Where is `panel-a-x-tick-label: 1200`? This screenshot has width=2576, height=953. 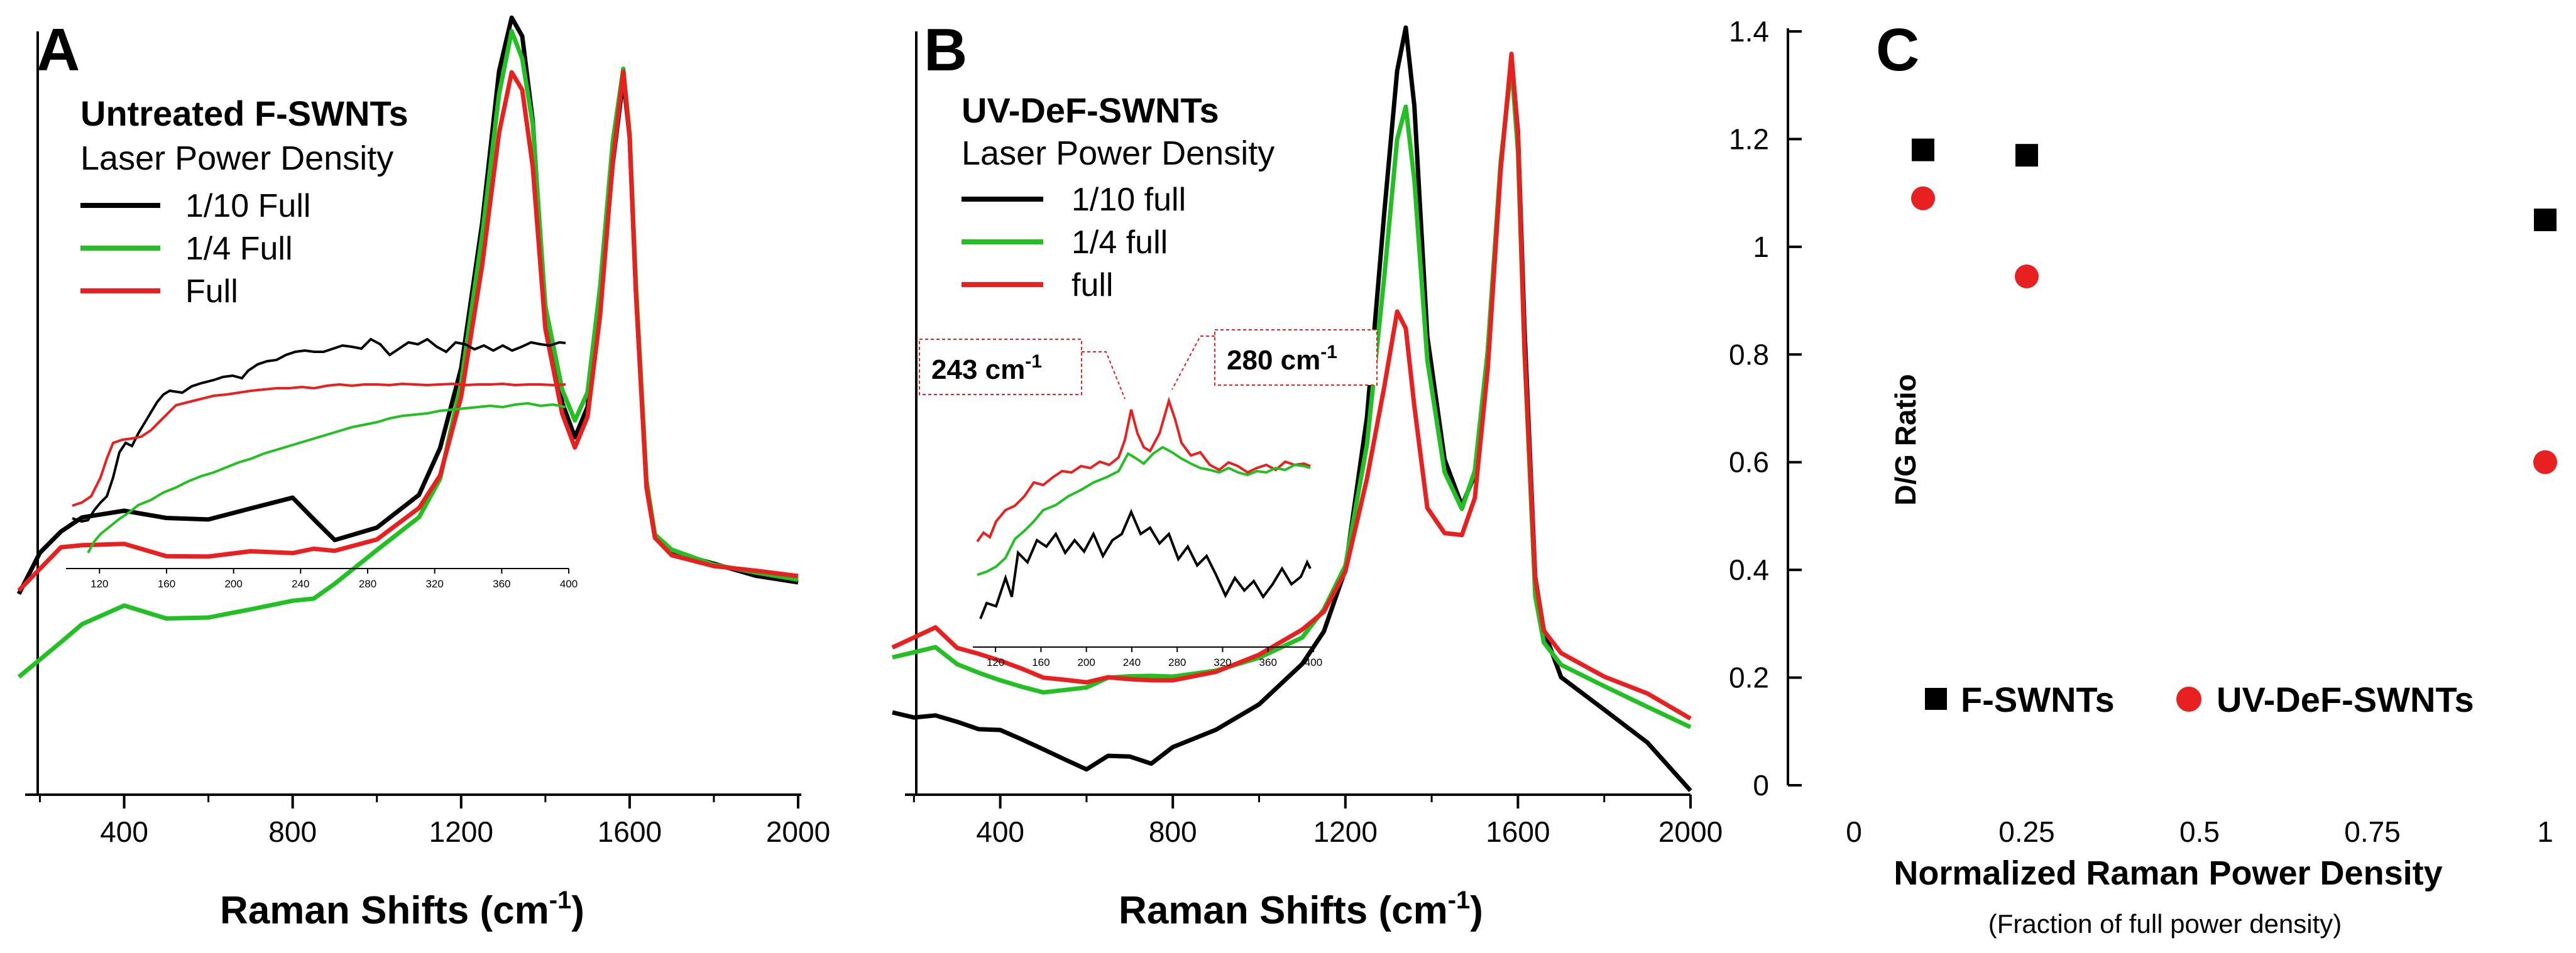 panel-a-x-tick-label: 1200 is located at coordinates (461, 831).